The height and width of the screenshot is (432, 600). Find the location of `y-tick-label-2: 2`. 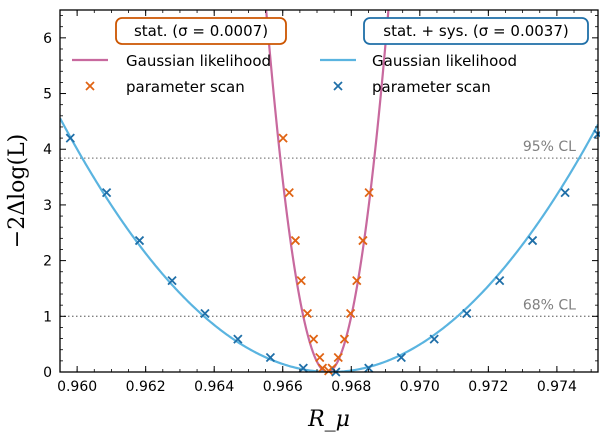

y-tick-label-2: 2 is located at coordinates (47, 262).